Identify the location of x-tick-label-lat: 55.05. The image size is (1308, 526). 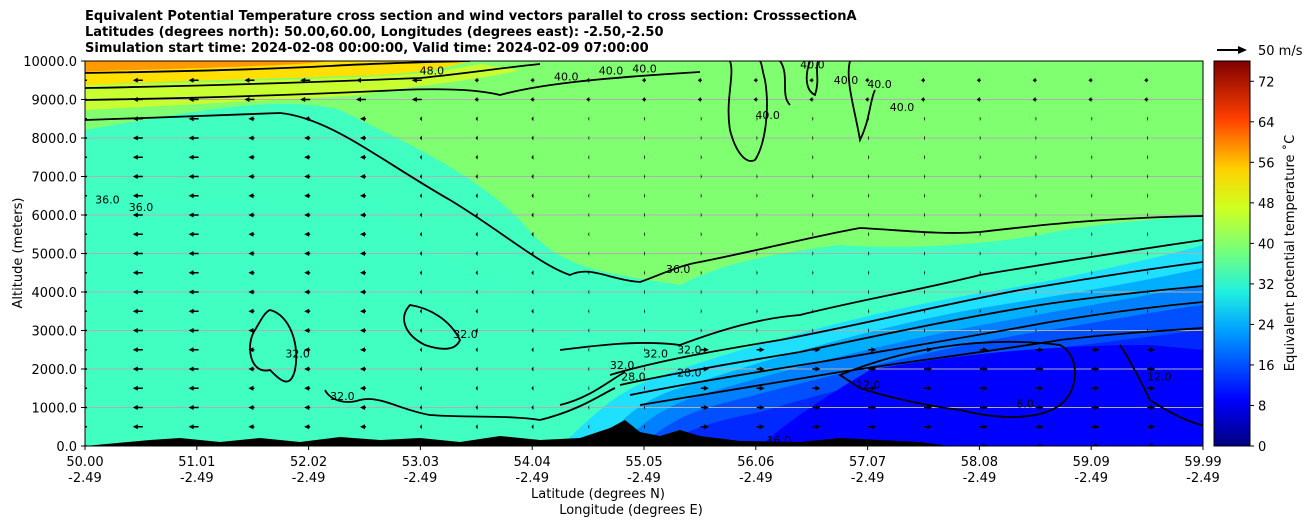
(643, 462).